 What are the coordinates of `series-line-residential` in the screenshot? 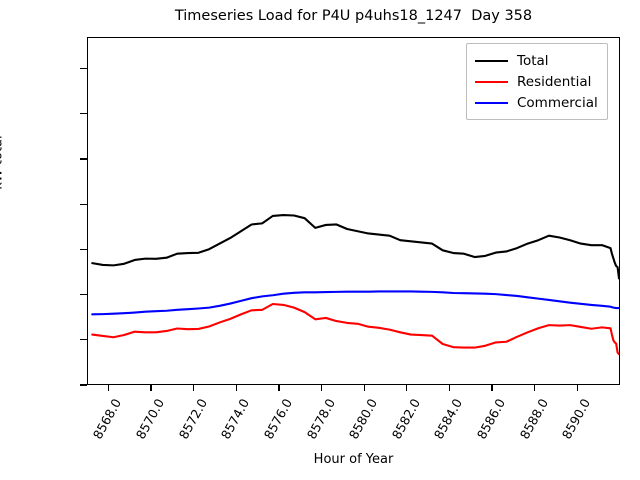 It's located at (355, 329).